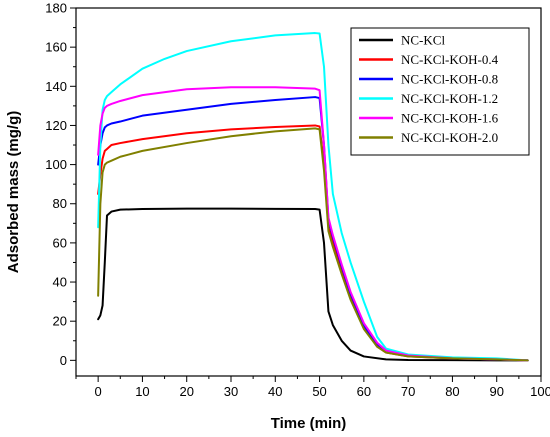 The image size is (550, 437). I want to click on x-axis-title: Time (min), so click(309, 423).